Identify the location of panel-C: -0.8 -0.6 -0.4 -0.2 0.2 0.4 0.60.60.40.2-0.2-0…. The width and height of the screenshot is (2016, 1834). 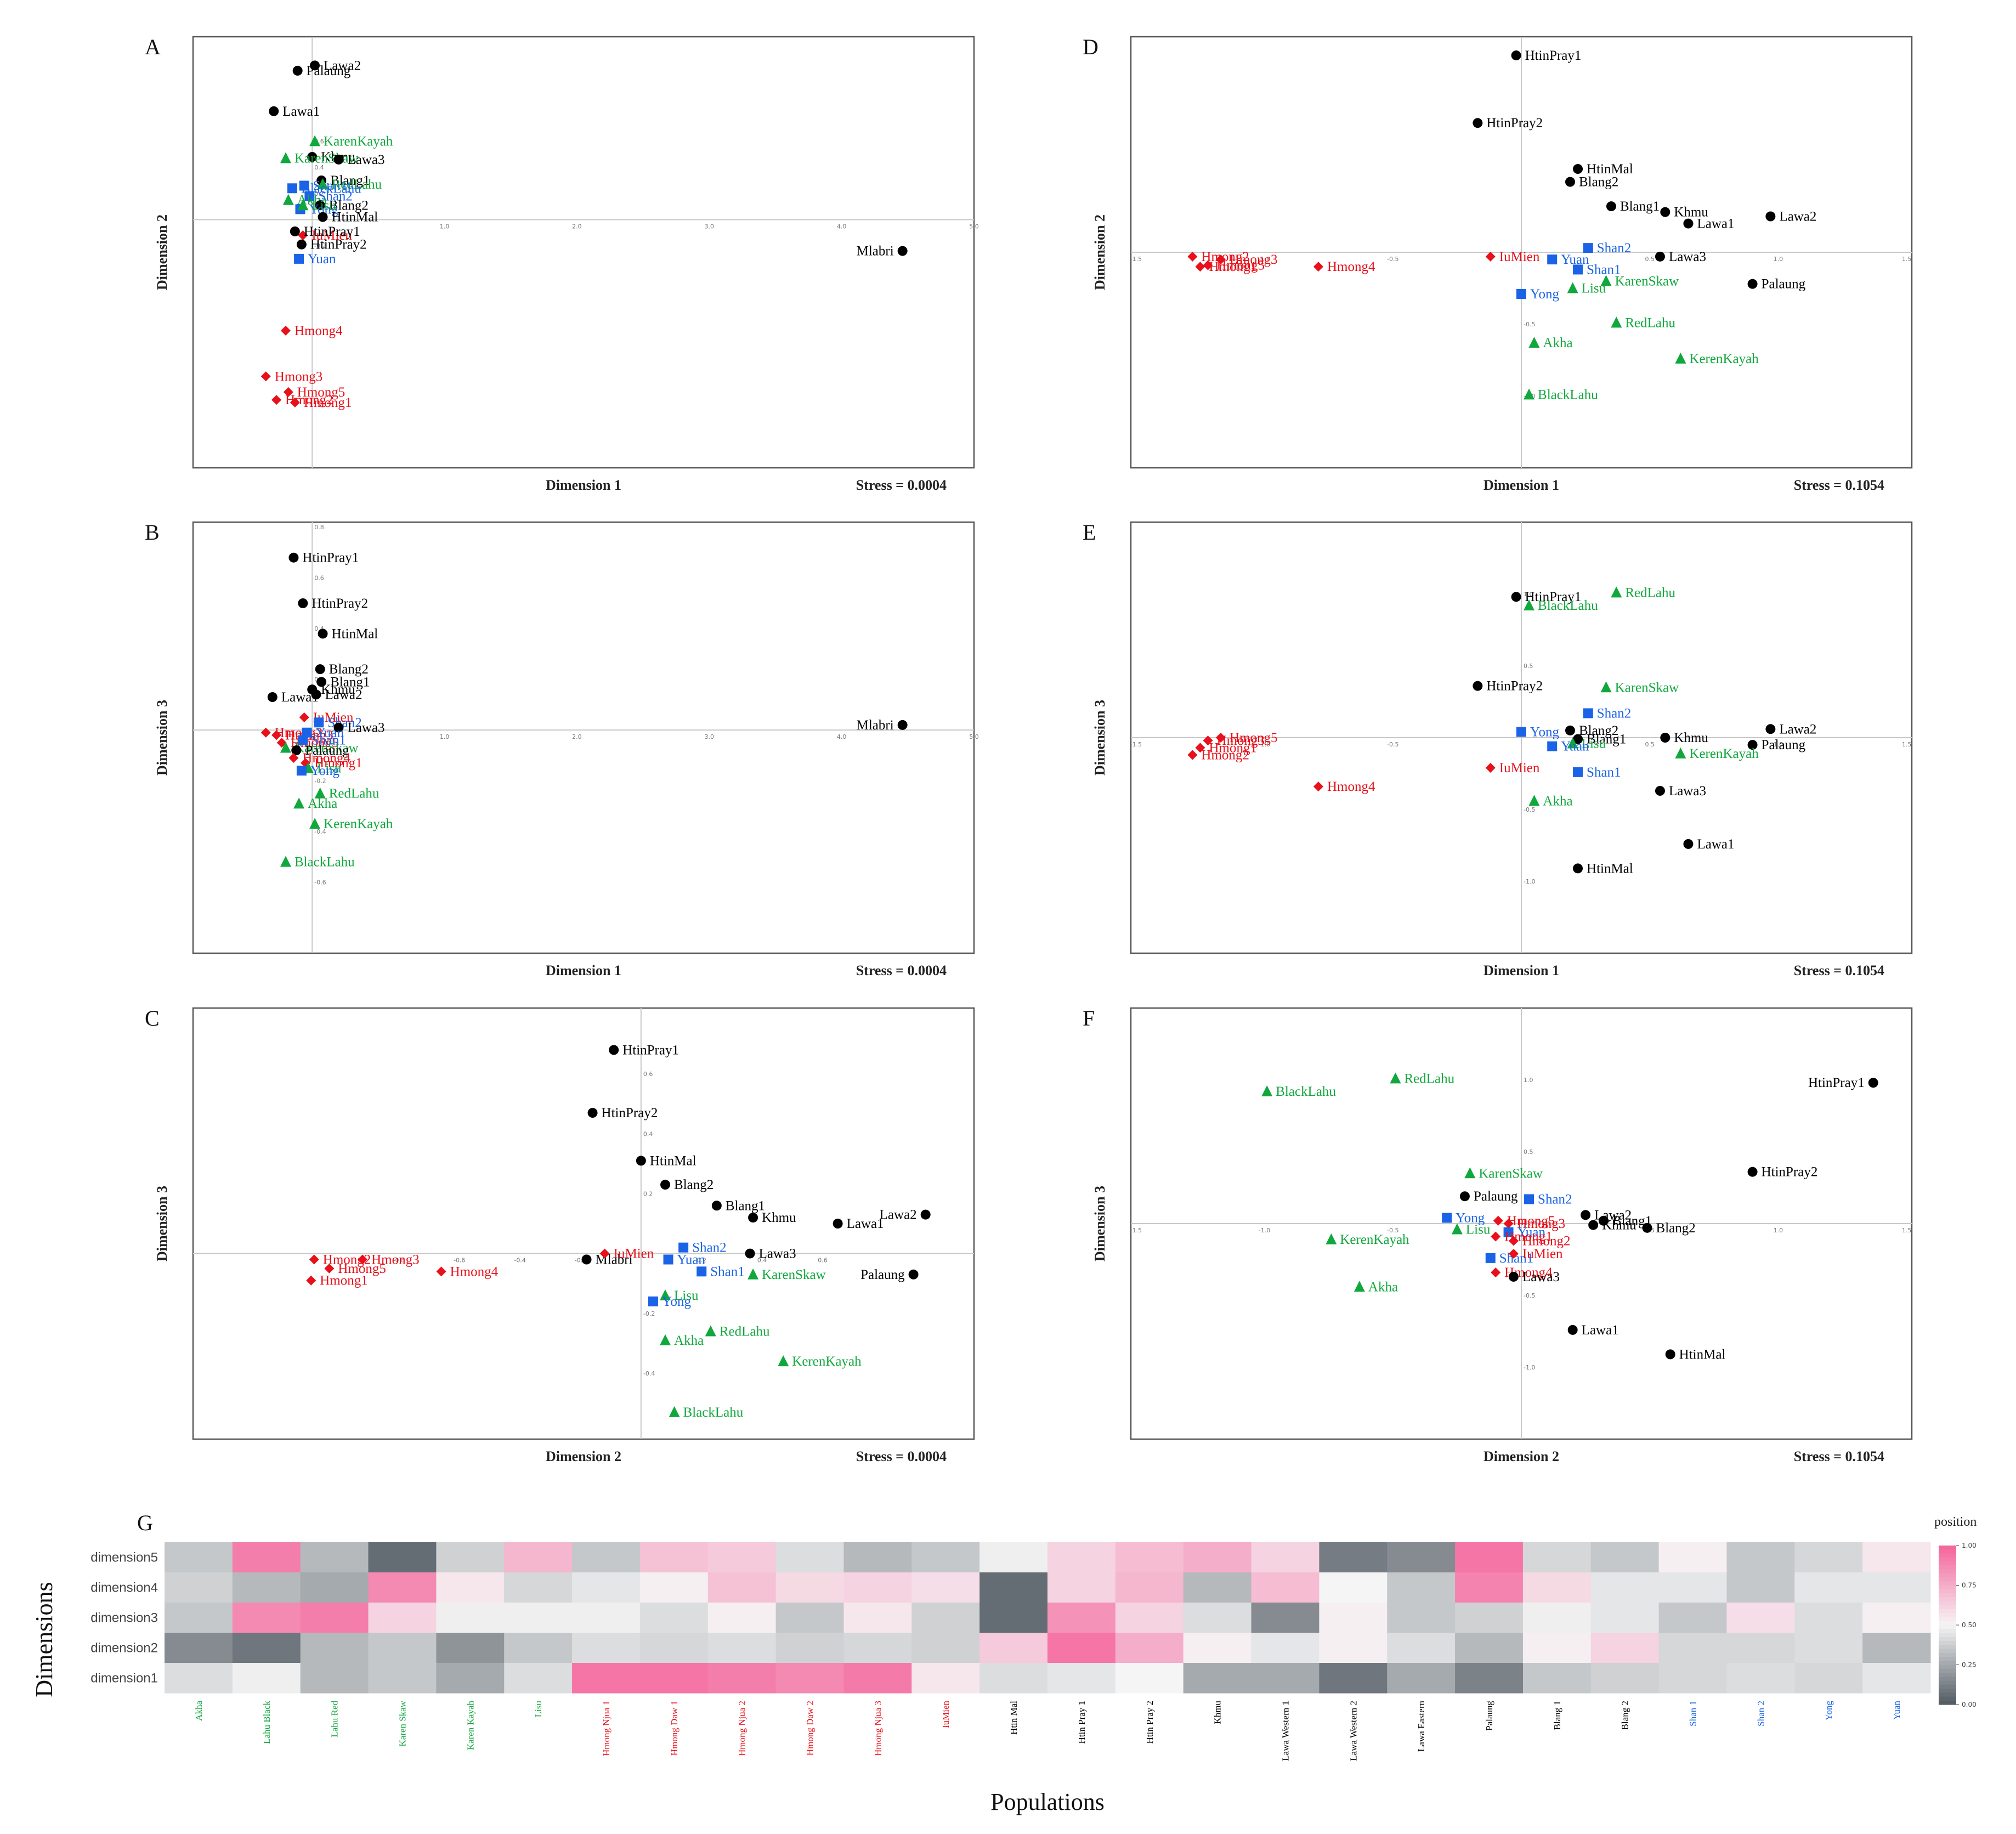
(560, 1235).